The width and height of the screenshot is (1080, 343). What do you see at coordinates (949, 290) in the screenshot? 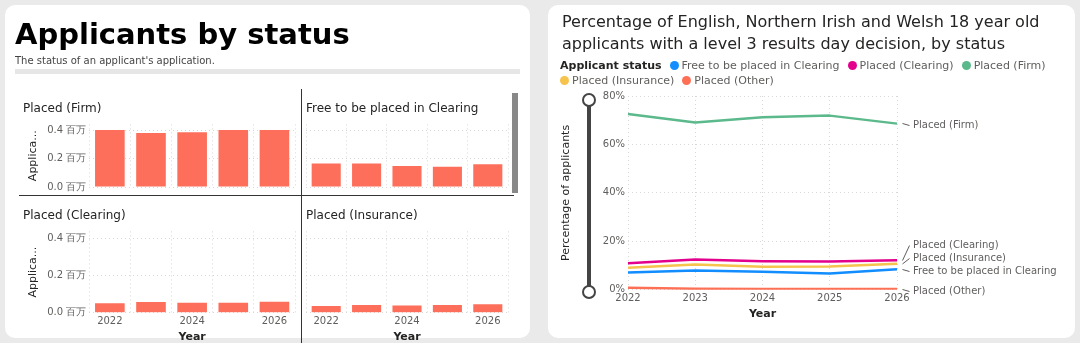
I see `text: Placed (Other)` at bounding box center [949, 290].